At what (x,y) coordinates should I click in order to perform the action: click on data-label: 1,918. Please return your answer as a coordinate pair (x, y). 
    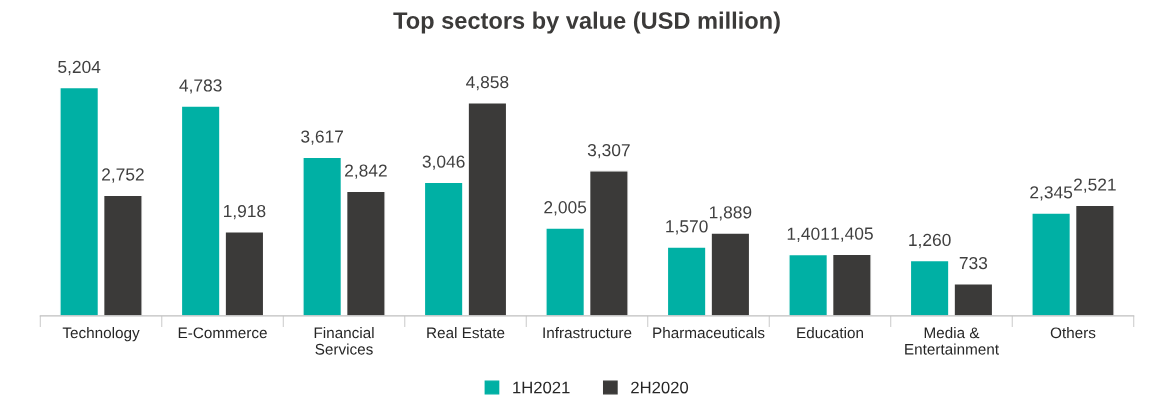
    Looking at the image, I should click on (245, 212).